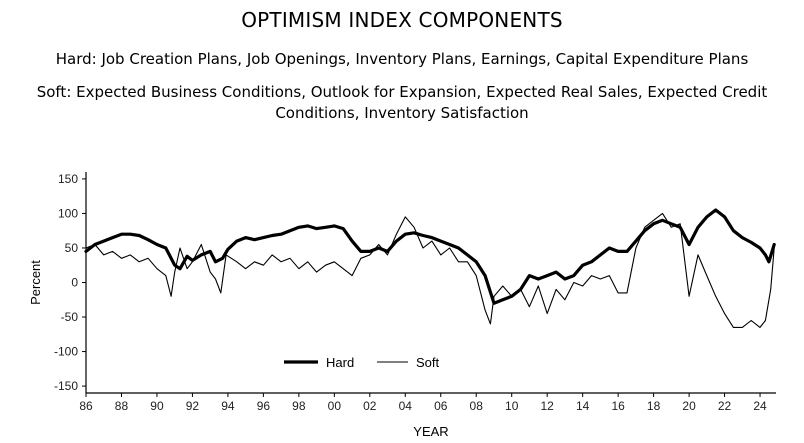 The height and width of the screenshot is (443, 804). Describe the element at coordinates (66, 386) in the screenshot. I see `y-tick-label: -150` at that location.